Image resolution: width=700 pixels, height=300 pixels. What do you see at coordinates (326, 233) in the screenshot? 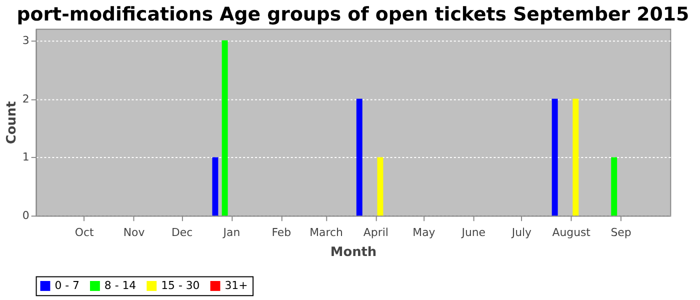
I see `x-tick-label: March` at bounding box center [326, 233].